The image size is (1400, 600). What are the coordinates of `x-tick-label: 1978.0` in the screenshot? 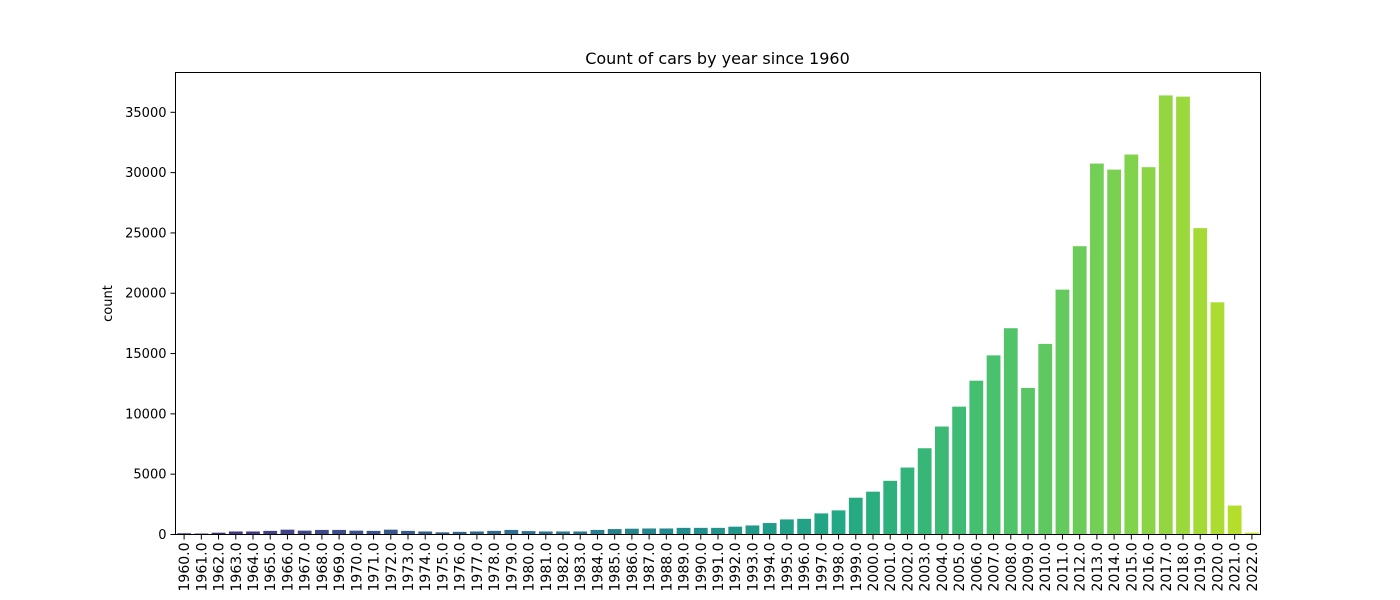 It's located at (495, 567).